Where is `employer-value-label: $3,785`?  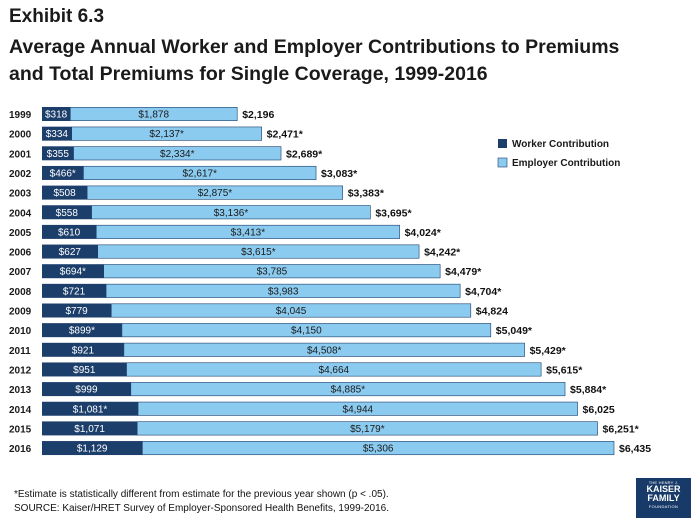 employer-value-label: $3,785 is located at coordinates (272, 272).